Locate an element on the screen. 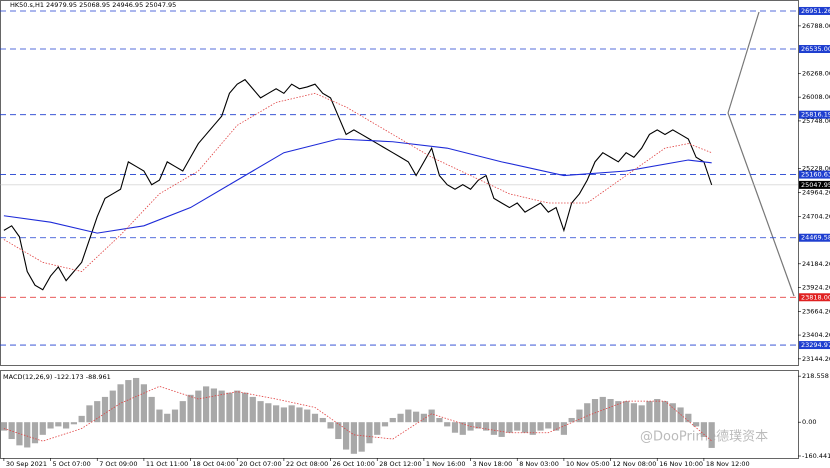 The width and height of the screenshot is (830, 468). level-label: 25160.63 is located at coordinates (815, 175).